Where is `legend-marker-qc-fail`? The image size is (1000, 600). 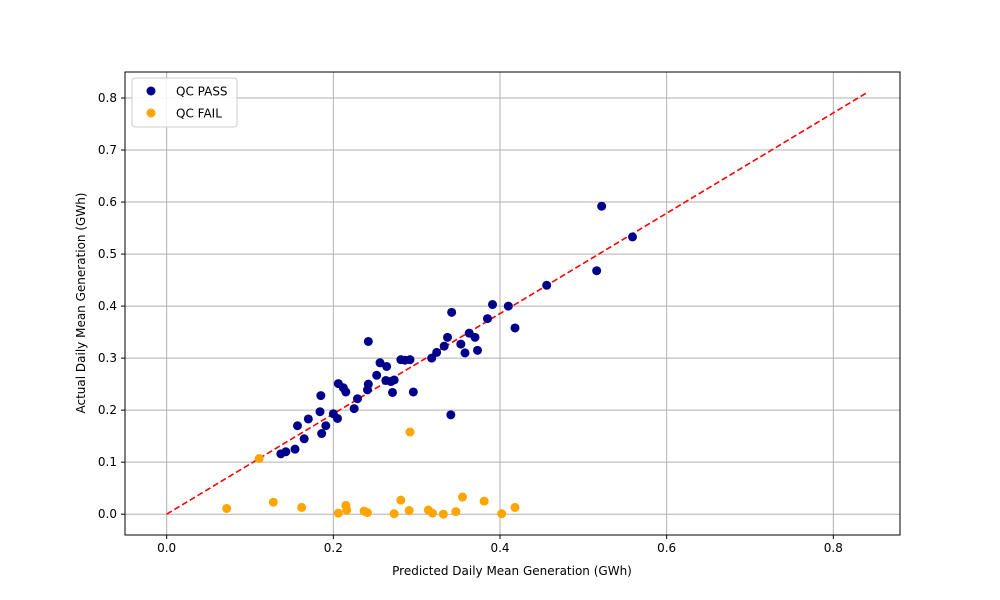 legend-marker-qc-fail is located at coordinates (151, 113).